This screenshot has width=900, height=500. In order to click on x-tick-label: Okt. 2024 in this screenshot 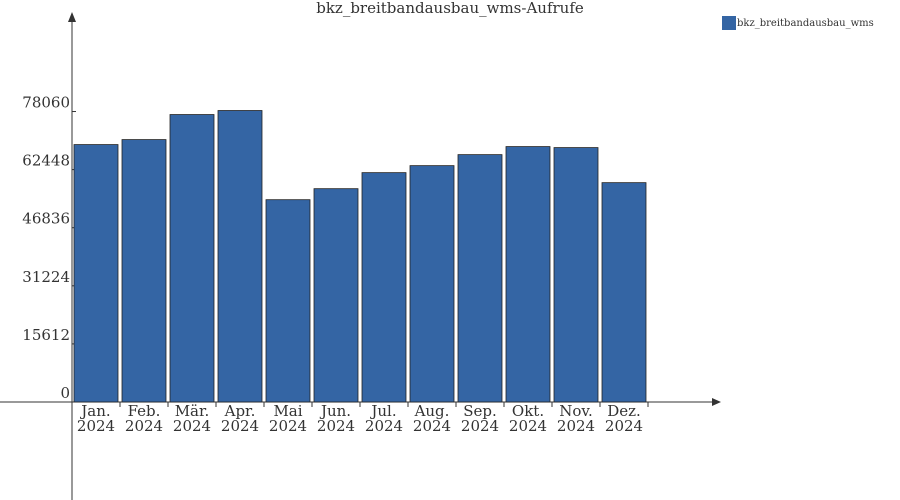, I will do `click(528, 418)`.